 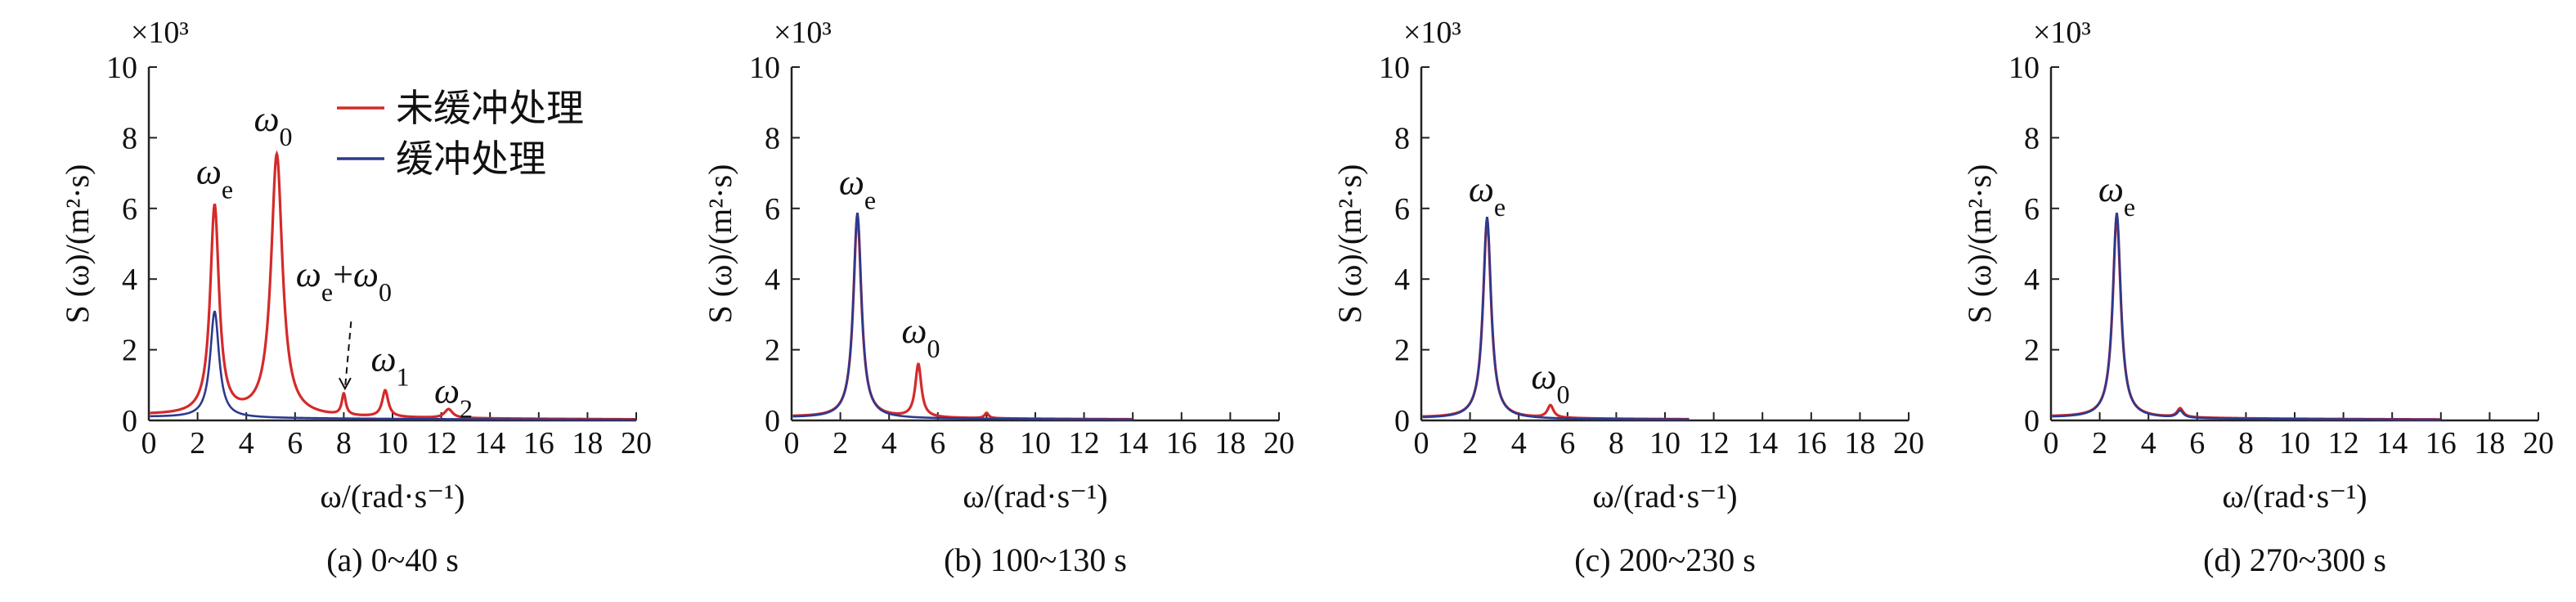 What do you see at coordinates (471, 159) in the screenshot?
I see `legend-label: 缓冲处理` at bounding box center [471, 159].